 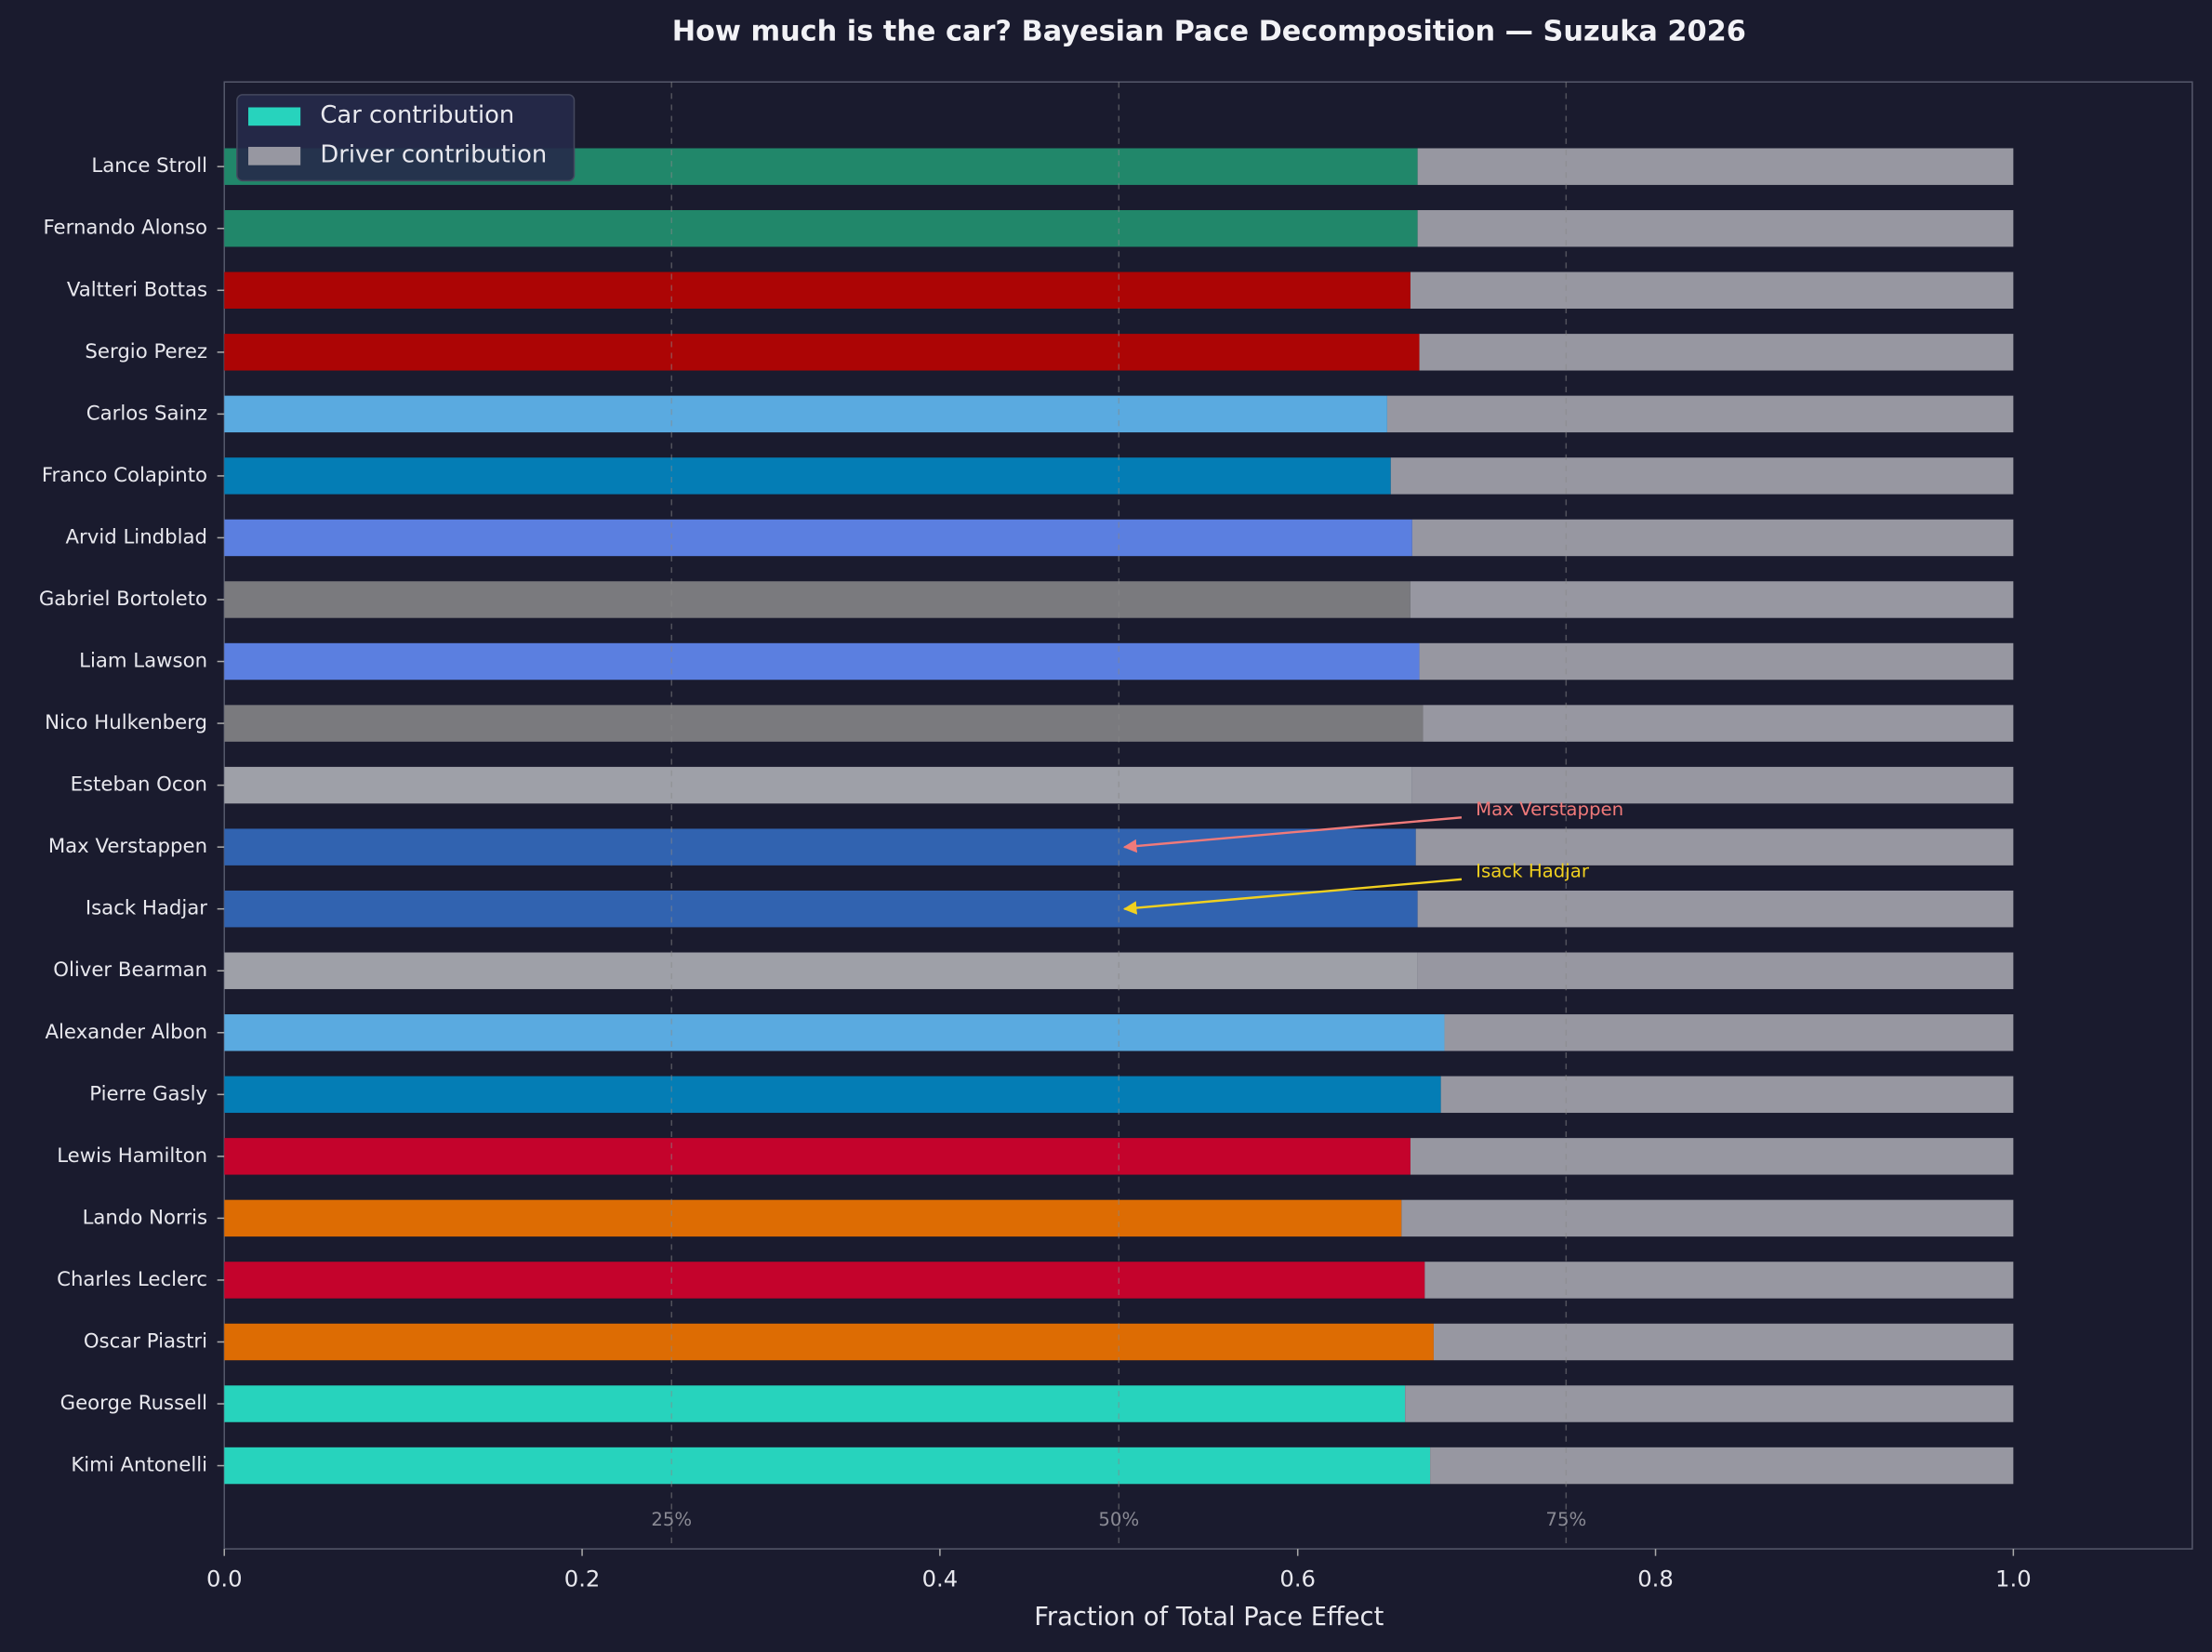 What do you see at coordinates (146, 413) in the screenshot?
I see `y-tick-label: Carlos Sainz` at bounding box center [146, 413].